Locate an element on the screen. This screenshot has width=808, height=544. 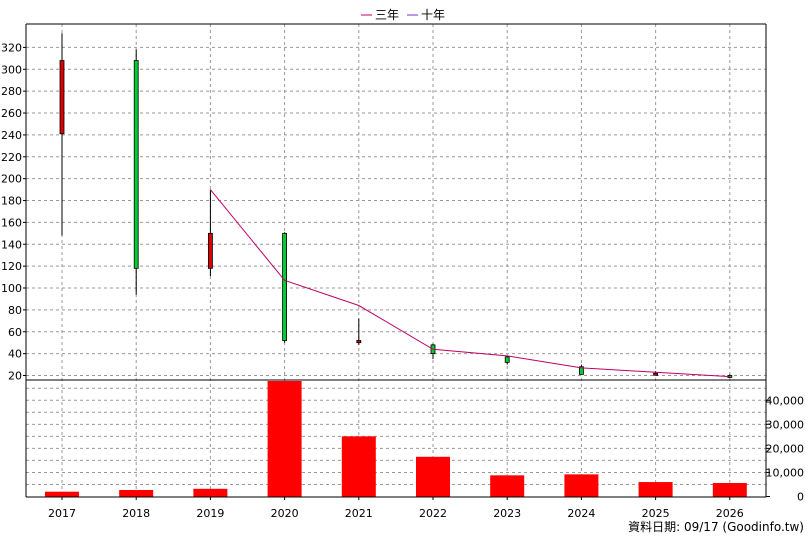
price-tick-label: 60 is located at coordinates (15, 332).